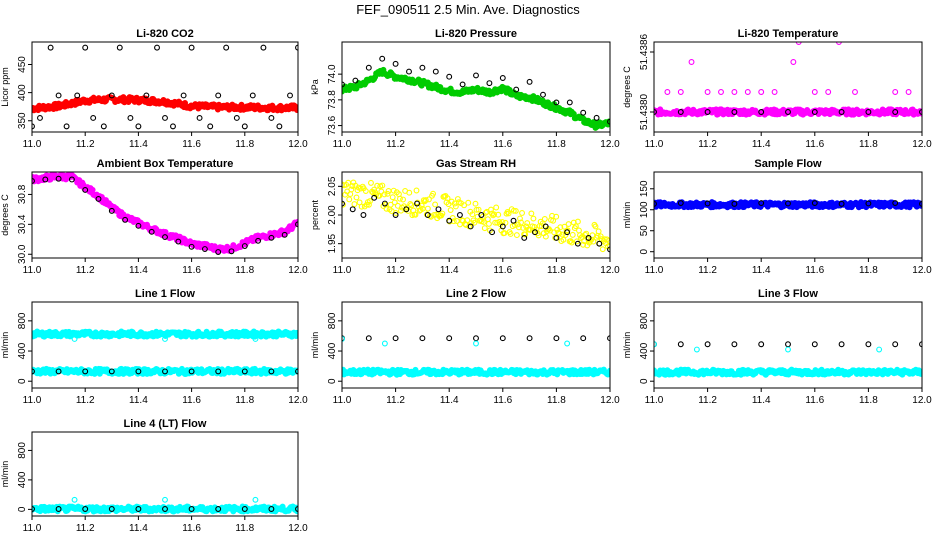 The image size is (936, 540). What do you see at coordinates (332, 100) in the screenshot?
I see `y-tick-label: 73.8` at bounding box center [332, 100].